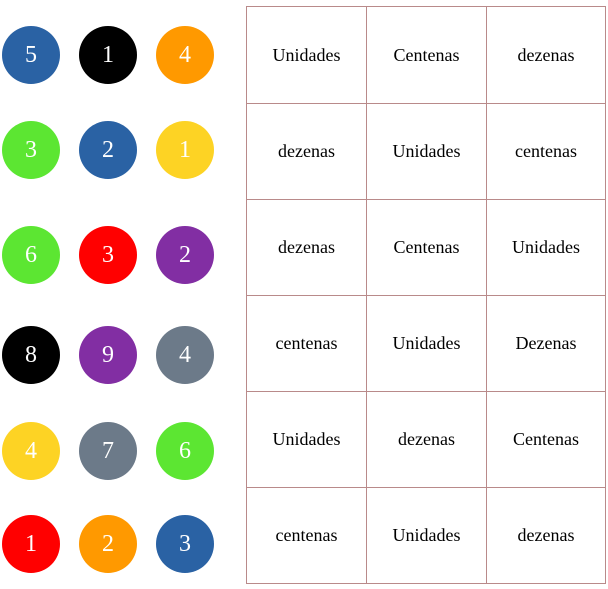  What do you see at coordinates (108, 451) in the screenshot?
I see `number-circle: 7` at bounding box center [108, 451].